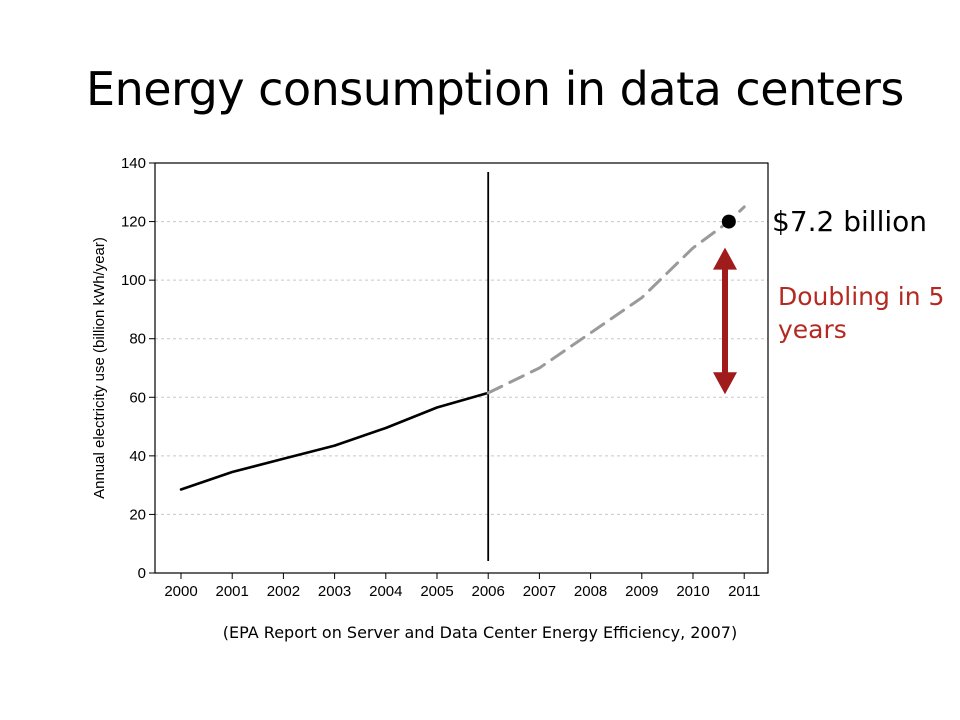 The width and height of the screenshot is (960, 720). Describe the element at coordinates (137, 514) in the screenshot. I see `y-tick-label: 20` at that location.